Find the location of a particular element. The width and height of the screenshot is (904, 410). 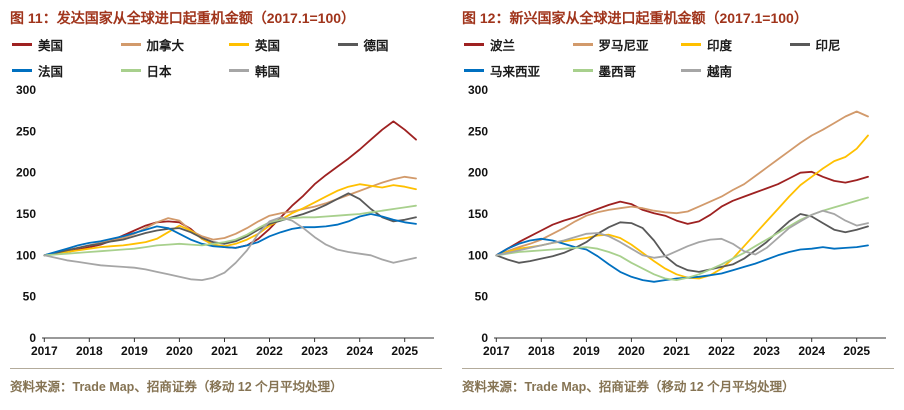

legend-label: 日本 is located at coordinates (159, 72).